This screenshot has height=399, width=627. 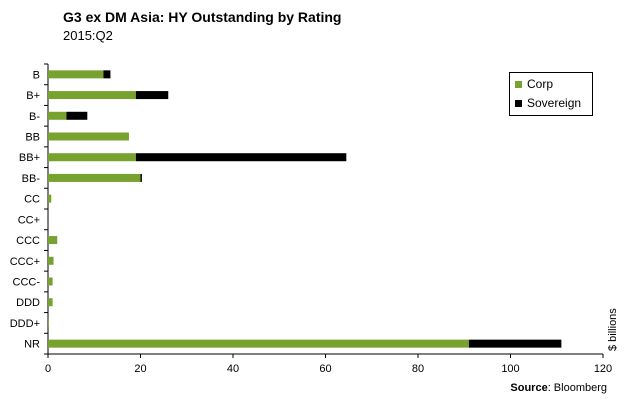 I want to click on y-tick-label: BB+, so click(x=29, y=158).